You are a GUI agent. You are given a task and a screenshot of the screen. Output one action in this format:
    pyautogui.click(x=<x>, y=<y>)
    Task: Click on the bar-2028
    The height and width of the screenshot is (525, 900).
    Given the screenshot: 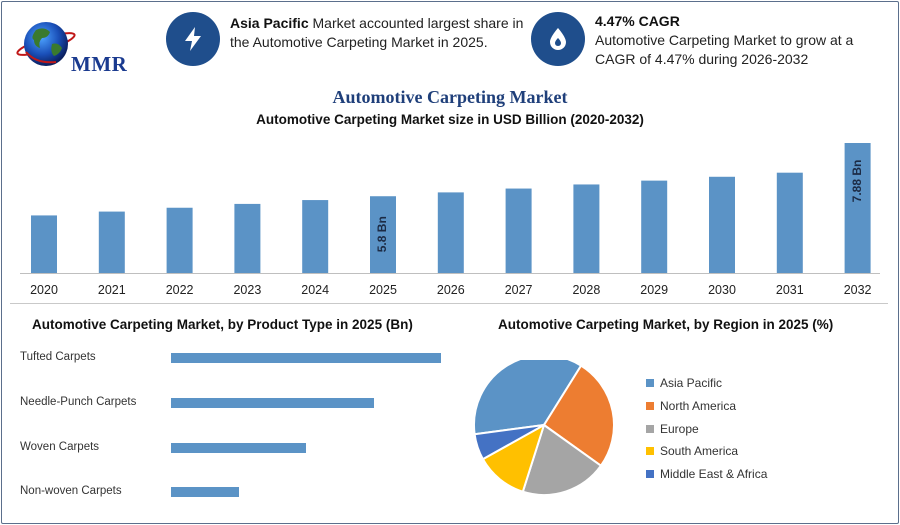 What is the action you would take?
    pyautogui.click(x=586, y=228)
    